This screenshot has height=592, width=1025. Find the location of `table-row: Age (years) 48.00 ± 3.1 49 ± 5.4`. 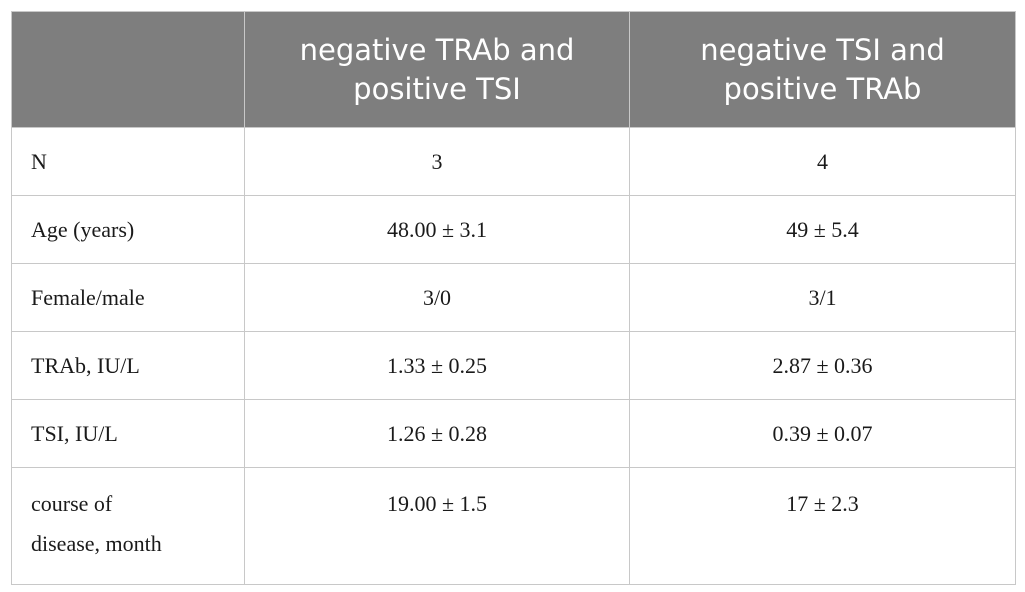

table-row: Age (years) 48.00 ± 3.1 49 ± 5.4 is located at coordinates (513, 229).